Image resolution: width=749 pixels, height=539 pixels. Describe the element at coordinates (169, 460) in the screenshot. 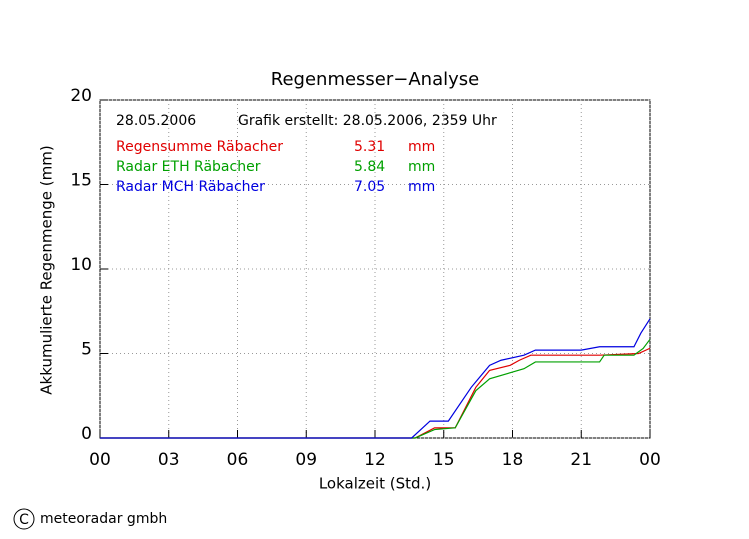

I see `x-tick-label: 03` at that location.